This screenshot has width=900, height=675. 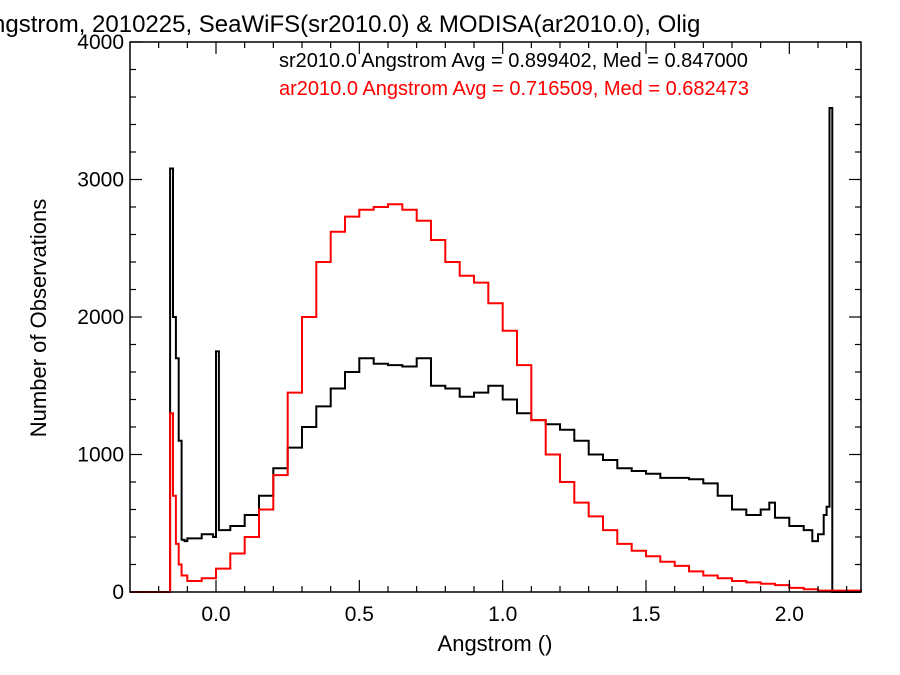 I want to click on x-tick-label: 1.0, so click(x=502, y=614).